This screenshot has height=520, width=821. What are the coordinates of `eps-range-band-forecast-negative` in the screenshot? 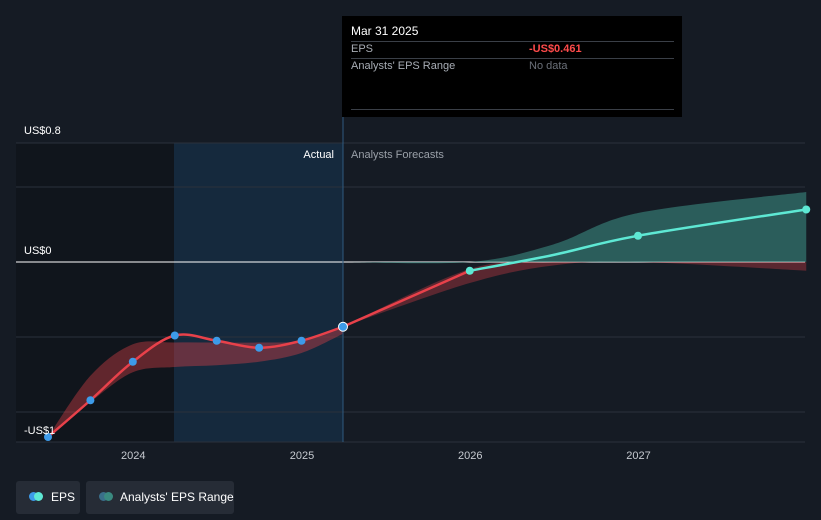 It's located at (575, 294).